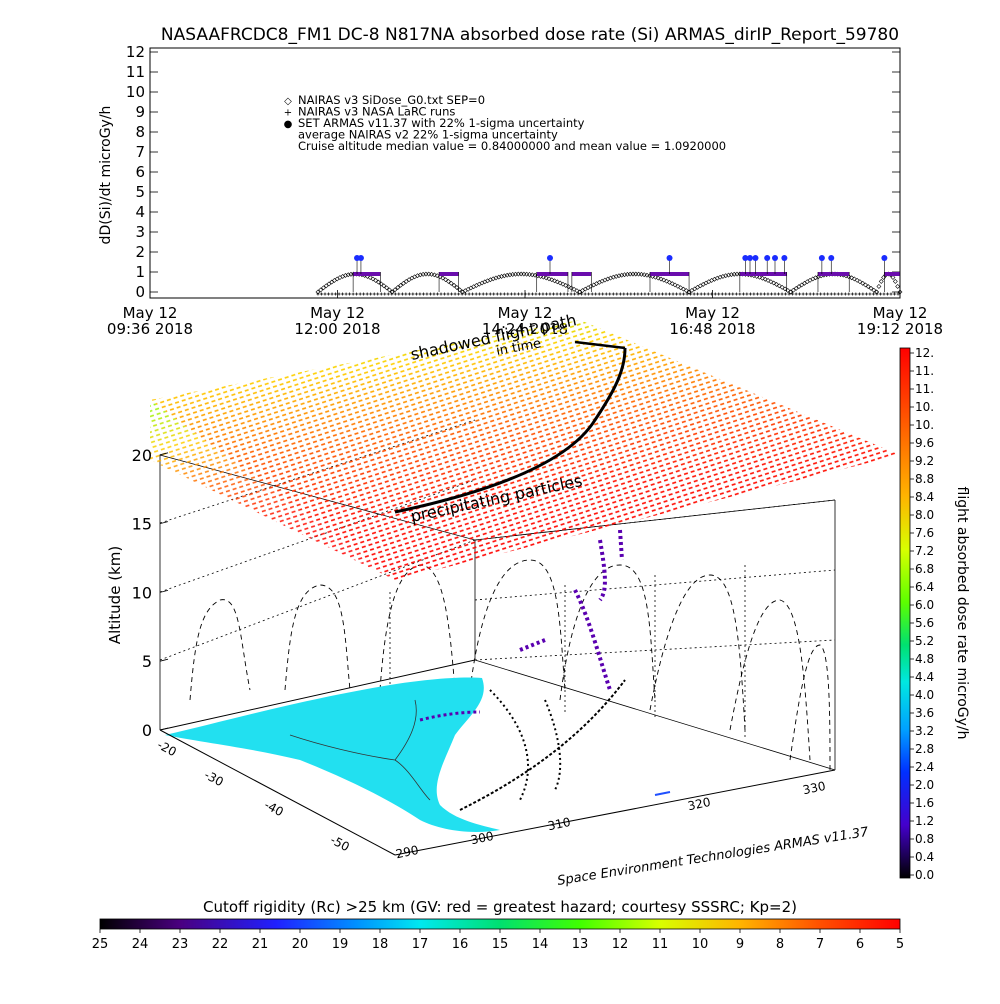 Image resolution: width=1000 pixels, height=1004 pixels. What do you see at coordinates (820, 944) in the screenshot?
I see `bottom-colorbar-tick-label: 7` at bounding box center [820, 944].